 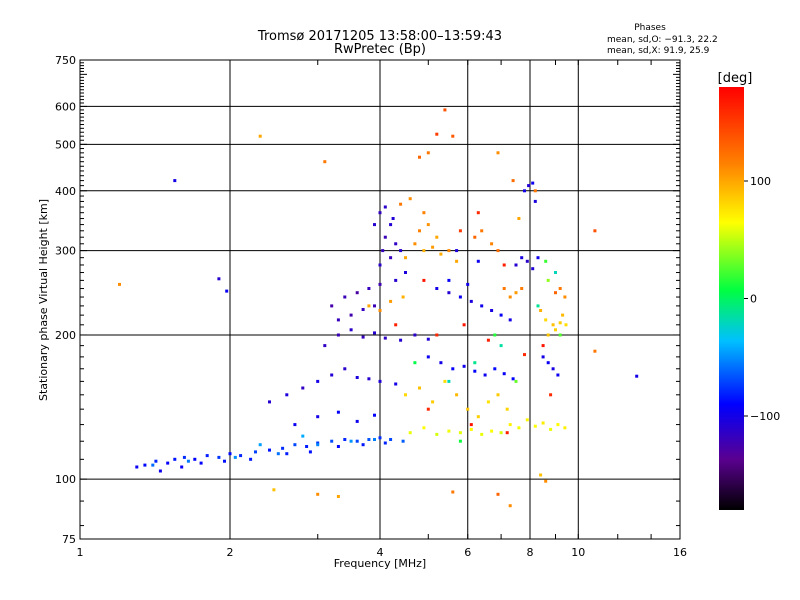 I want to click on colorbar-ticks: 100 0 −100, so click(x=762, y=299).